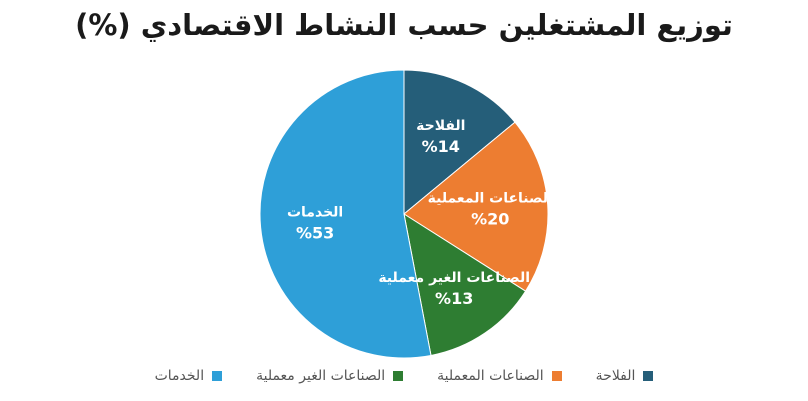 The width and height of the screenshot is (808, 401). Describe the element at coordinates (179, 376) in the screenshot. I see `legend-label: الخدمات` at that location.